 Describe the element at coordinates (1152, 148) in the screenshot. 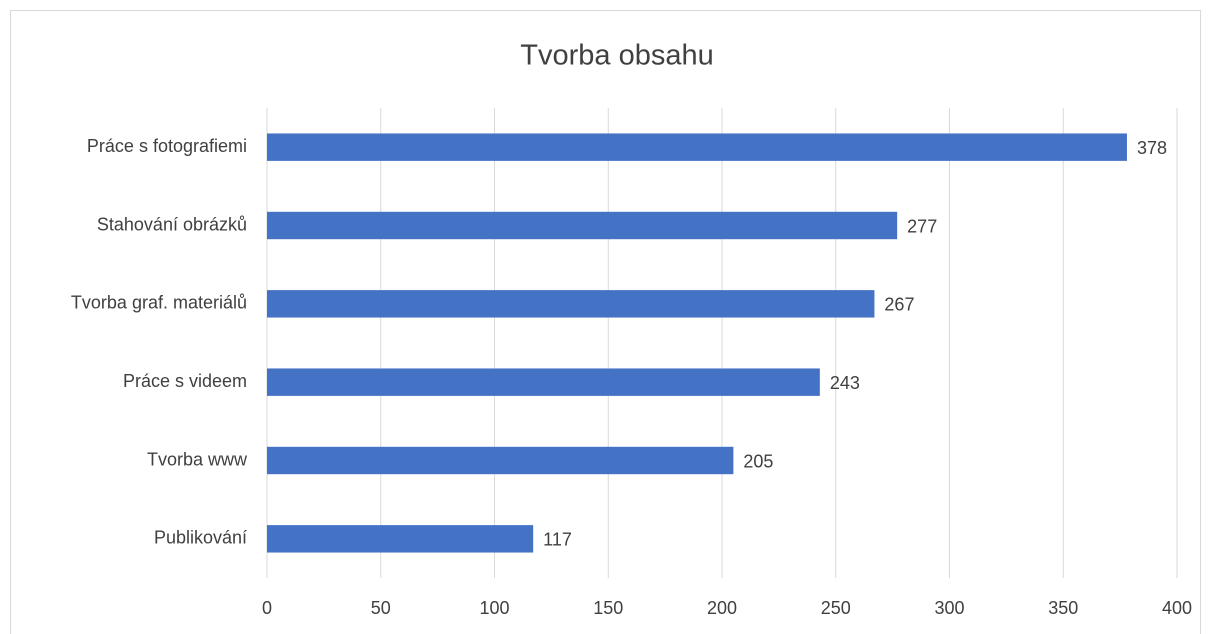

I see `data-label: 378` at that location.